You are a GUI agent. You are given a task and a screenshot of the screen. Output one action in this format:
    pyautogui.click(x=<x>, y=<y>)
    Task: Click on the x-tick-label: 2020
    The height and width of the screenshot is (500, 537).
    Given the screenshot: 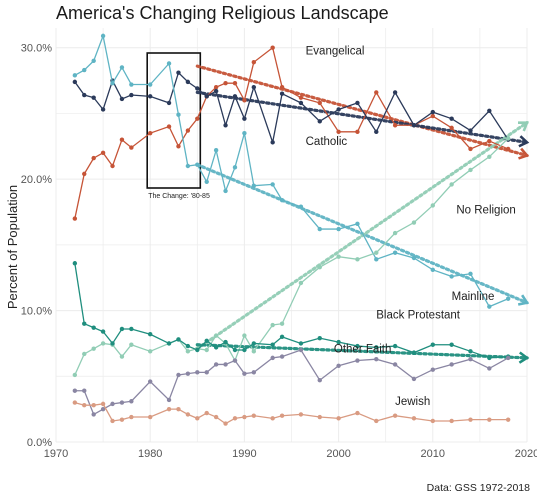 What is the action you would take?
    pyautogui.click(x=526, y=454)
    